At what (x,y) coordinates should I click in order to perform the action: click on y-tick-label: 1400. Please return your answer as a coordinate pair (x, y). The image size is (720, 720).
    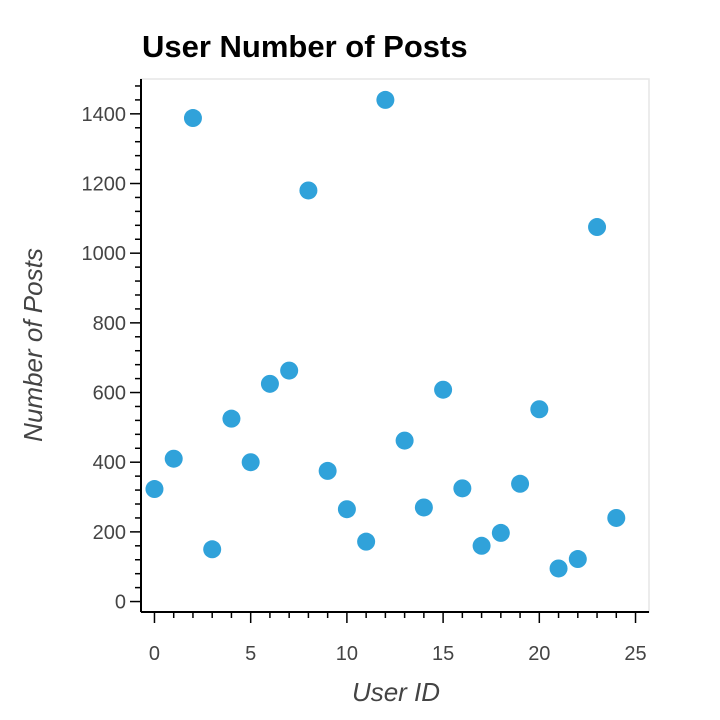
    Looking at the image, I should click on (104, 115).